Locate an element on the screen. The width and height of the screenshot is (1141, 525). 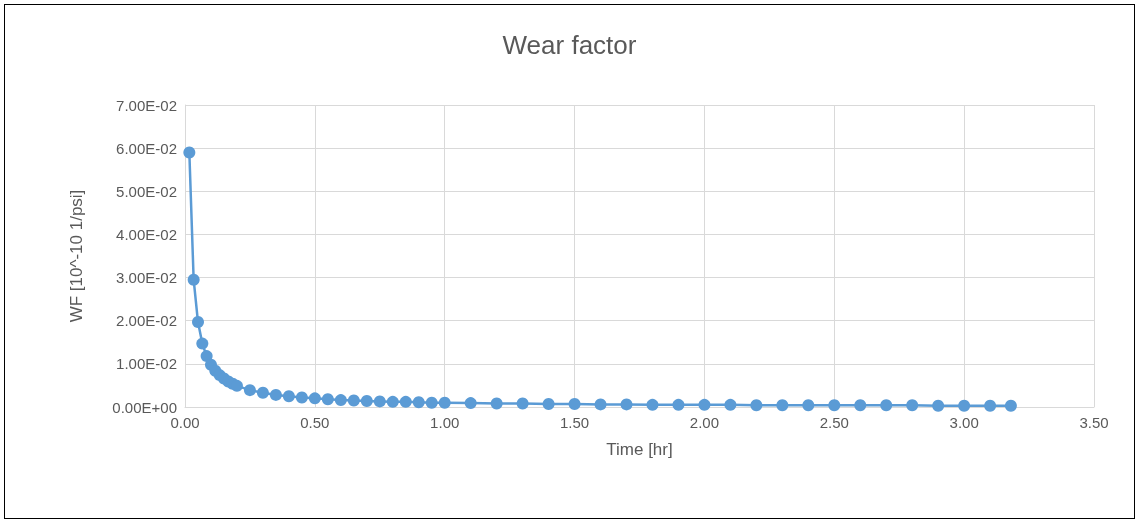
y-axis-title: WF [10^-10 1/psi] is located at coordinates (76, 256).